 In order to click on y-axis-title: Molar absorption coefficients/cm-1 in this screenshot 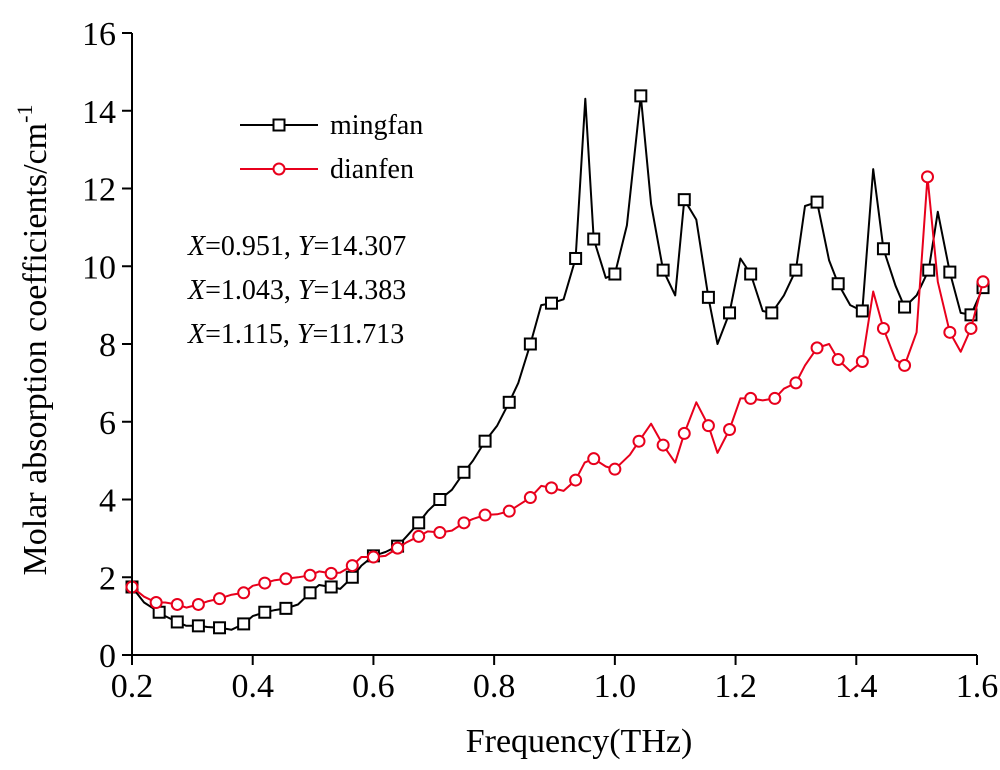, I will do `click(33, 340)`.